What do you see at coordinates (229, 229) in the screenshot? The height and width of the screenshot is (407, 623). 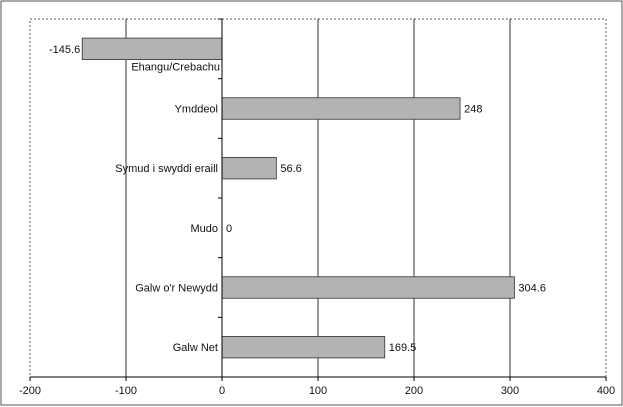 I see `data-label: 0` at bounding box center [229, 229].